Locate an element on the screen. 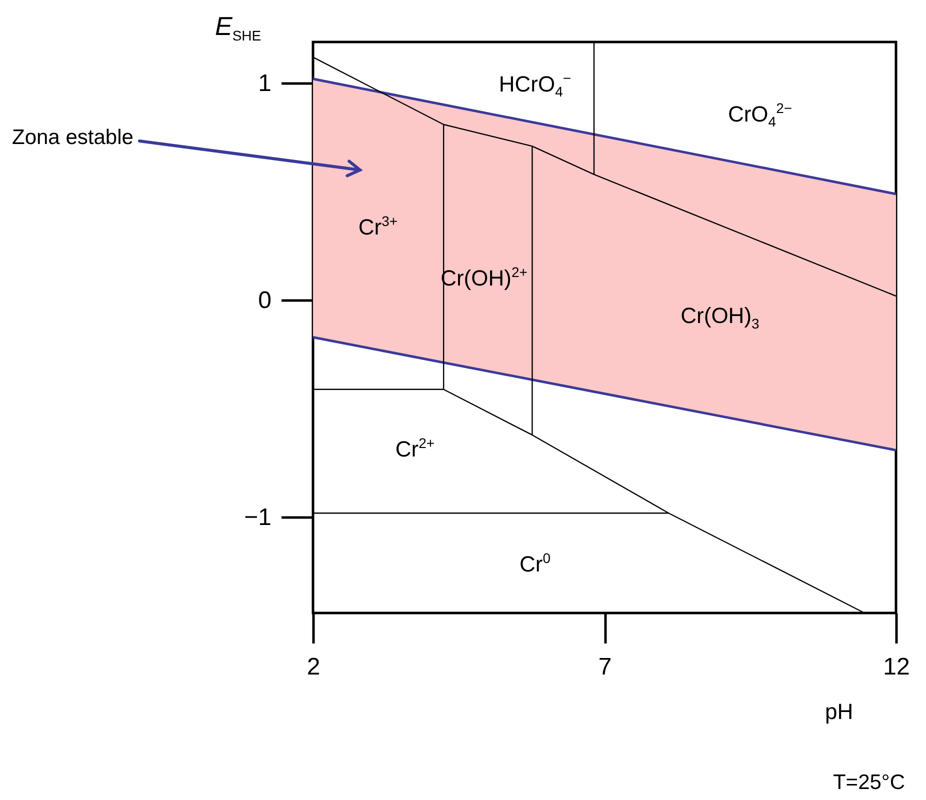 Image resolution: width=926 pixels, height=800 pixels. annotation: Cr$^{3+}$ is located at coordinates (378, 226).